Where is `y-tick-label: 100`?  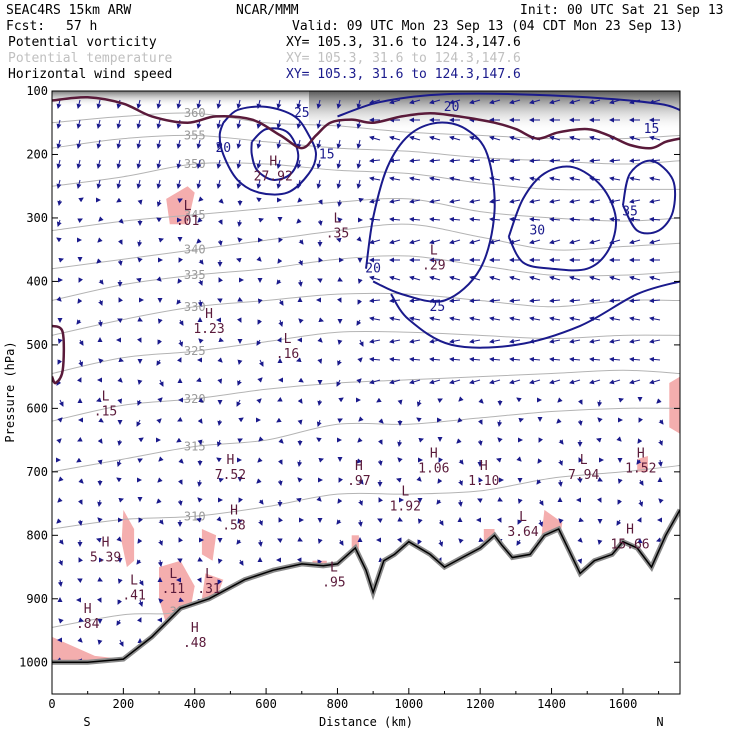 y-tick-label: 100 is located at coordinates (37, 91).